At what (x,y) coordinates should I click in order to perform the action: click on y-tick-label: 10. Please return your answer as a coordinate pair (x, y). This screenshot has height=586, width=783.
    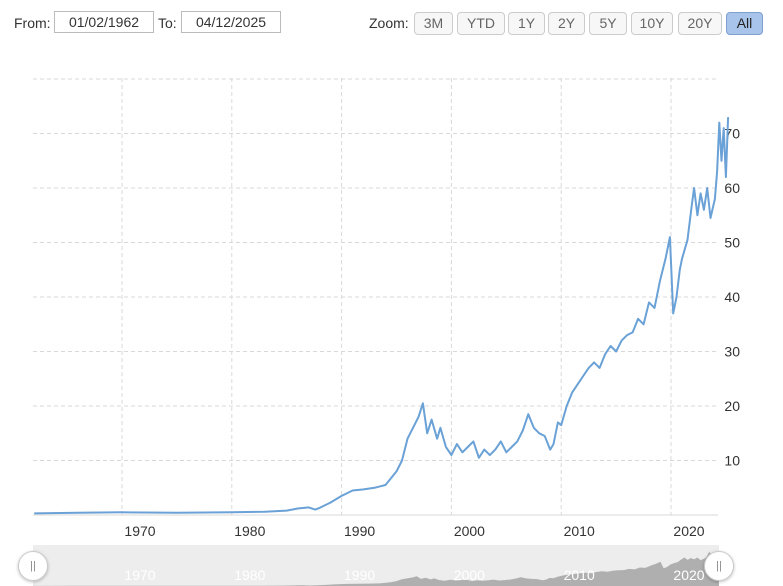
    Looking at the image, I should click on (732, 461).